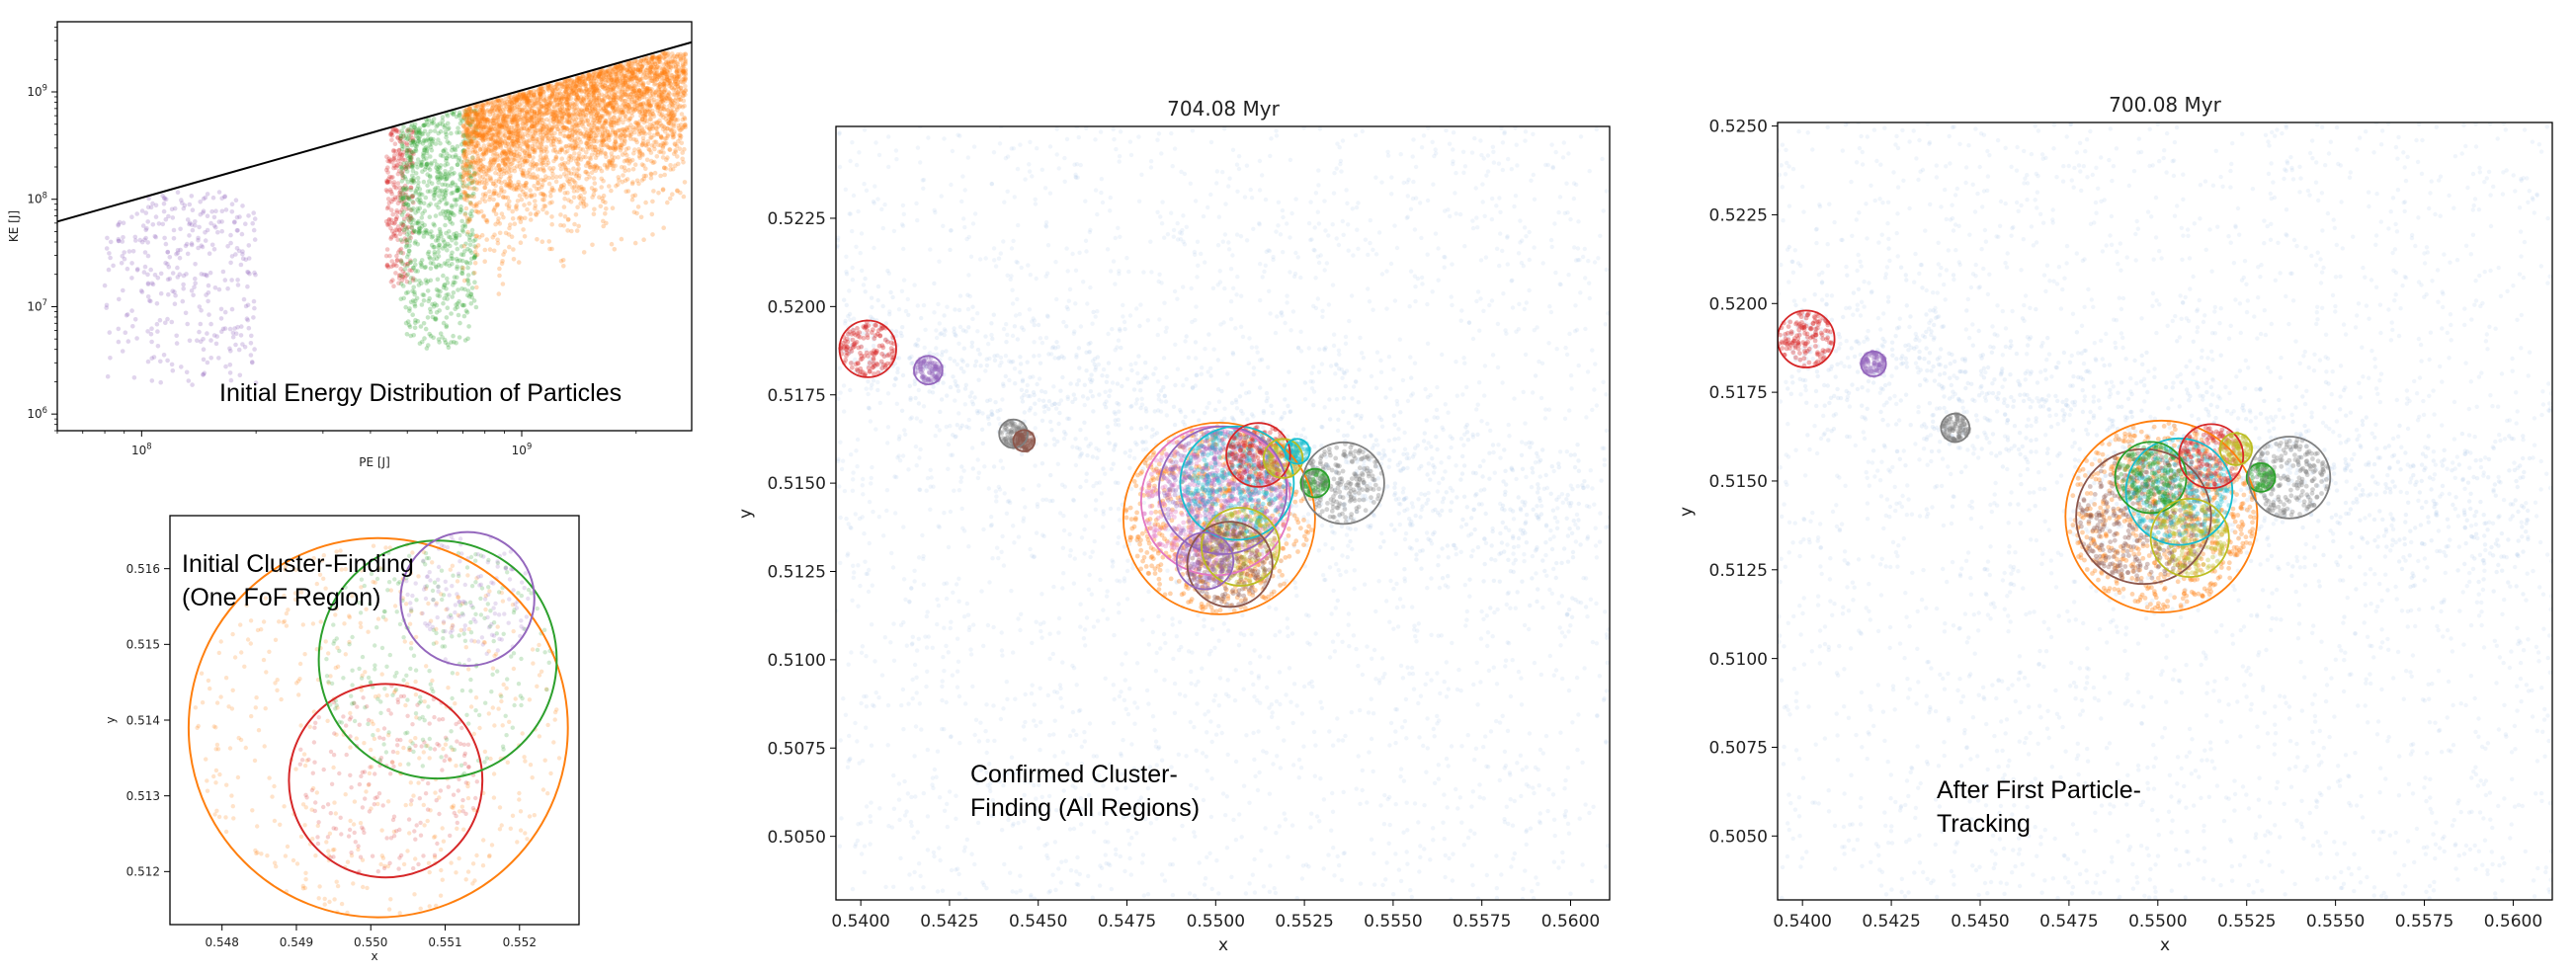 The image size is (2576, 973). I want to click on energy-annotation: Initial Energy Distribution of Particles, so click(420, 393).